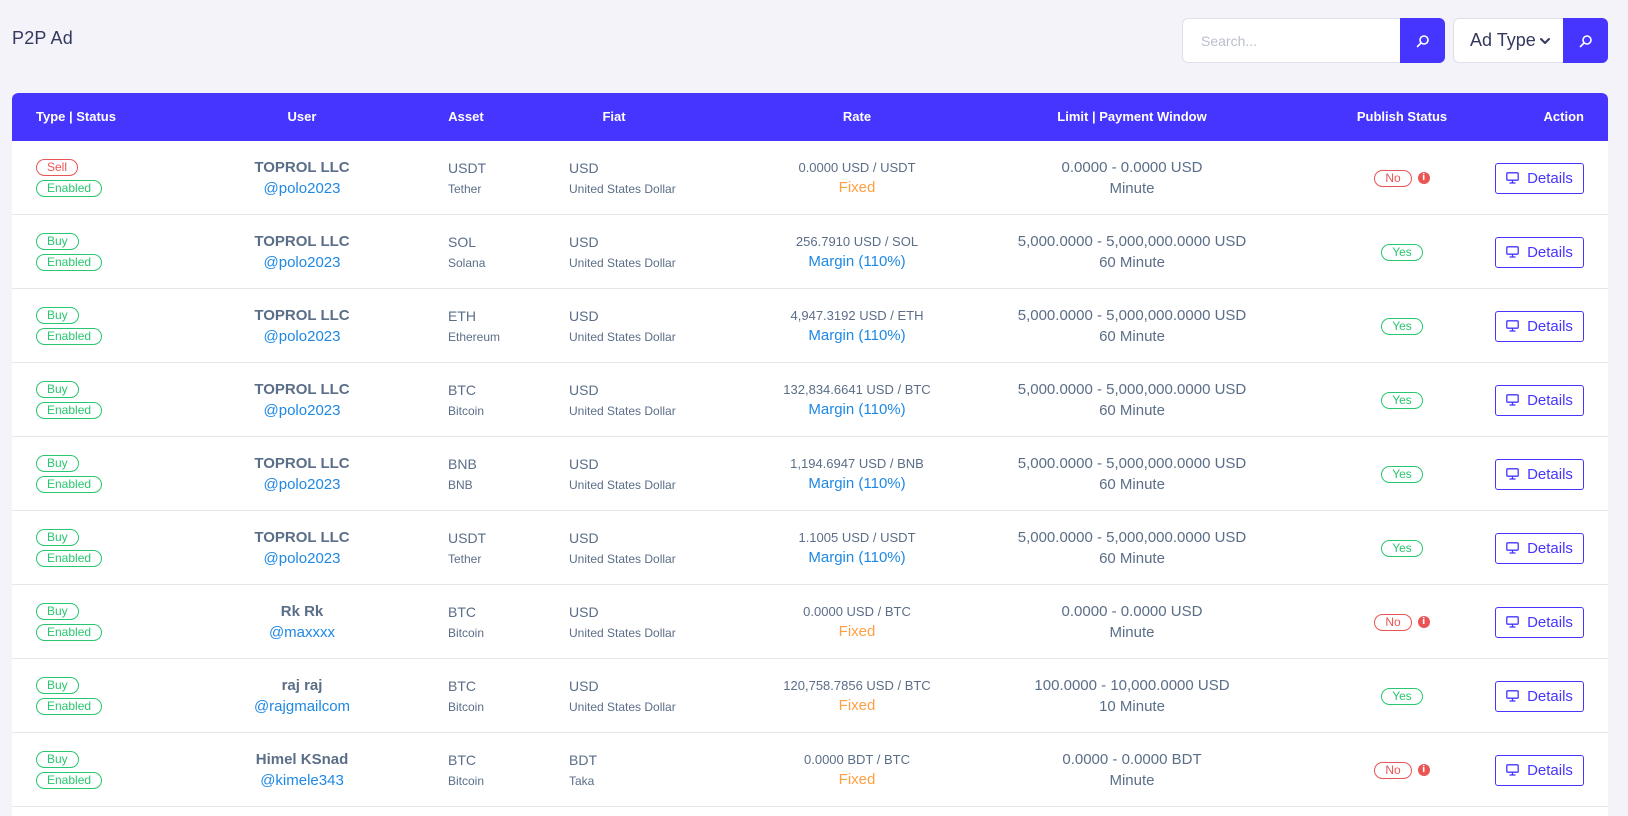  Describe the element at coordinates (1402, 116) in the screenshot. I see `header-publish-status: Publish Status` at that location.